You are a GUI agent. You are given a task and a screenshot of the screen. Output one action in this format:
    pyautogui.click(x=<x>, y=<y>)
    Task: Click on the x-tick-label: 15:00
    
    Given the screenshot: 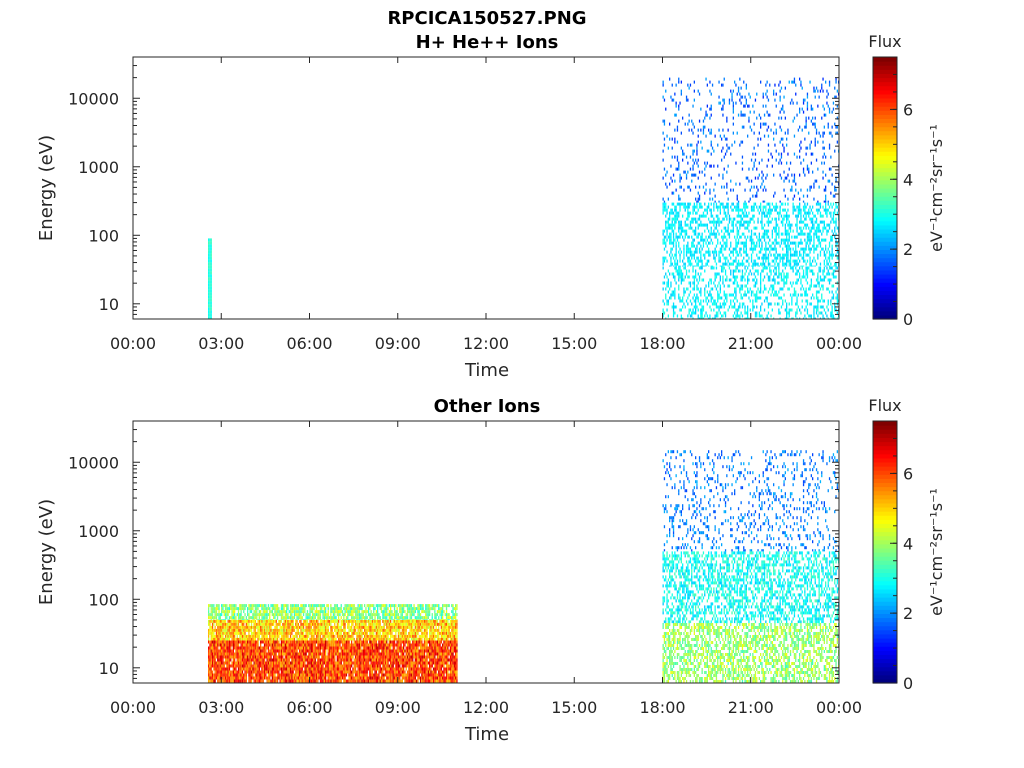 What is the action you would take?
    pyautogui.click(x=574, y=343)
    